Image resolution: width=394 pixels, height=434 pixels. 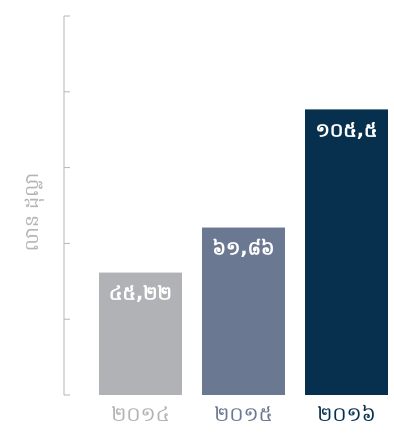 I want to click on data-label-0: ៤៥,២២, so click(x=140, y=294).